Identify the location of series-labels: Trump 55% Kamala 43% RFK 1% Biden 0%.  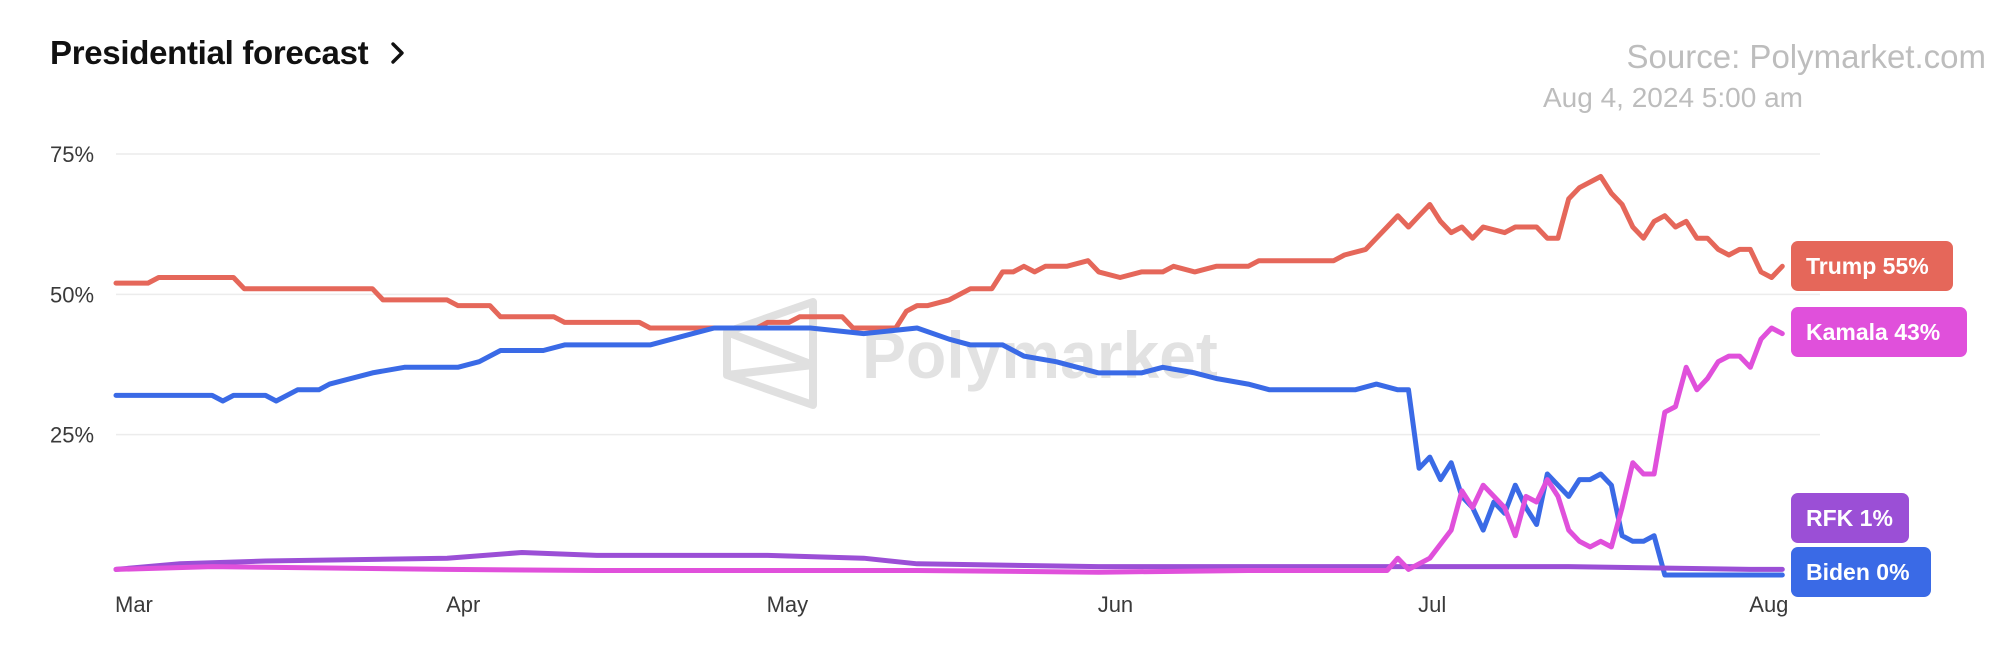
(1879, 419).